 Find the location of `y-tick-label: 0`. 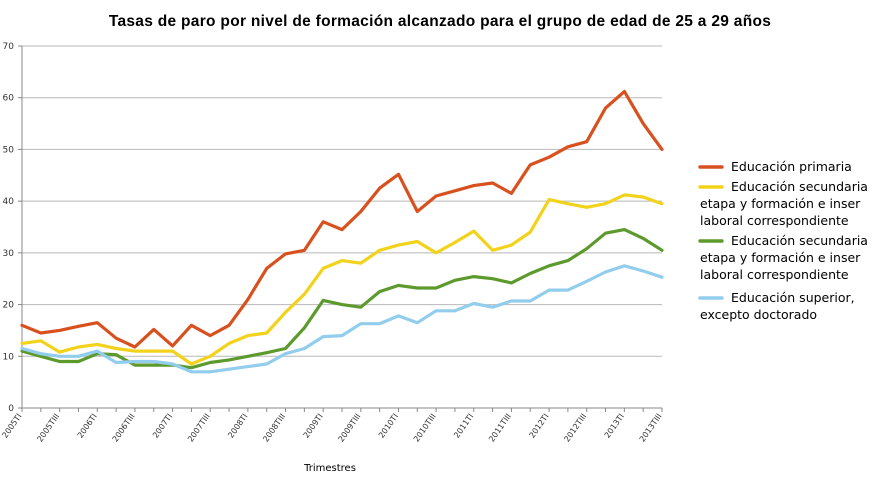

y-tick-label: 0 is located at coordinates (11, 409).